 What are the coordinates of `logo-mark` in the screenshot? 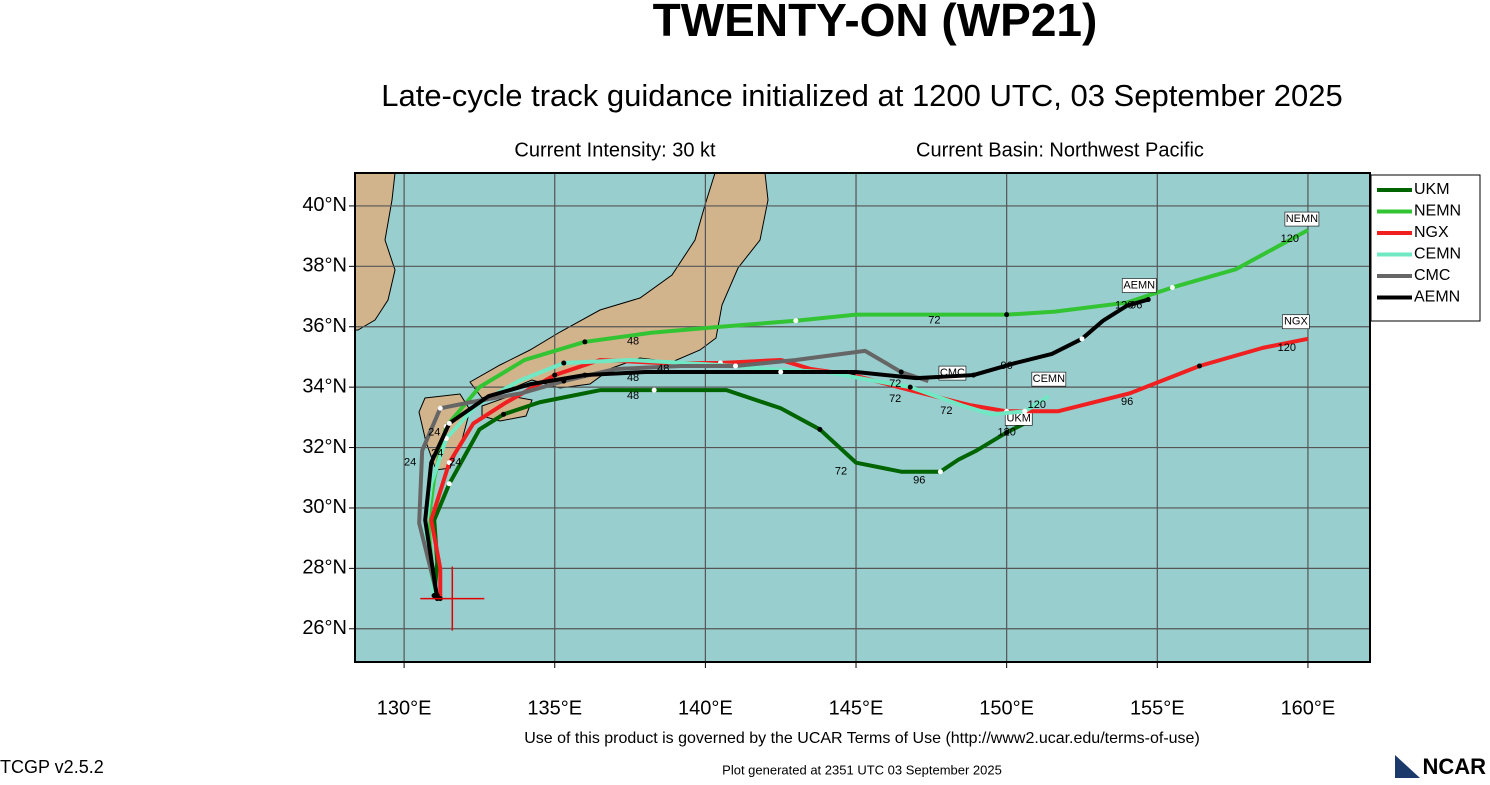 It's located at (1407, 766).